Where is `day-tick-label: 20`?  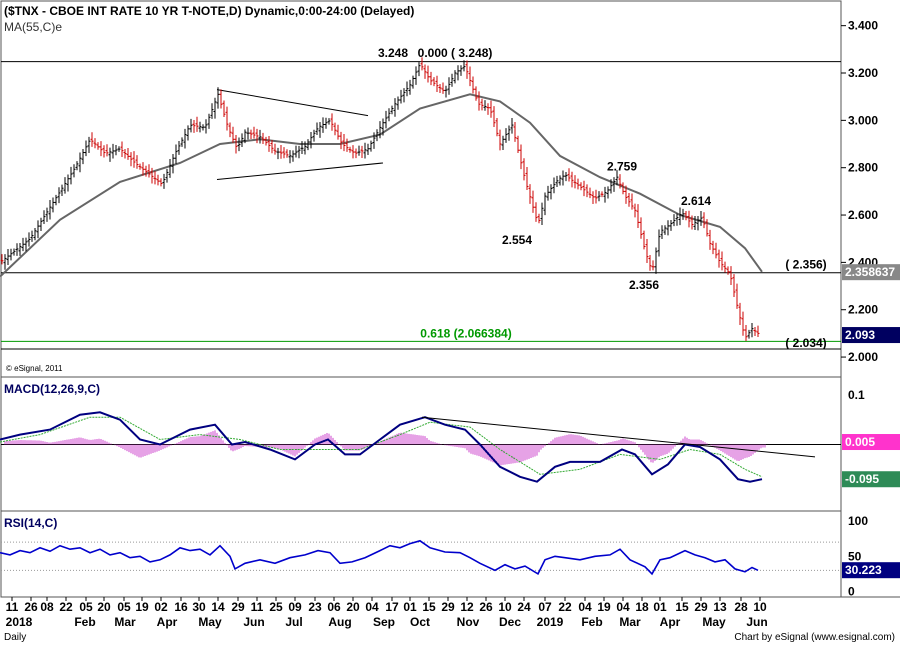
day-tick-label: 20 is located at coordinates (353, 607).